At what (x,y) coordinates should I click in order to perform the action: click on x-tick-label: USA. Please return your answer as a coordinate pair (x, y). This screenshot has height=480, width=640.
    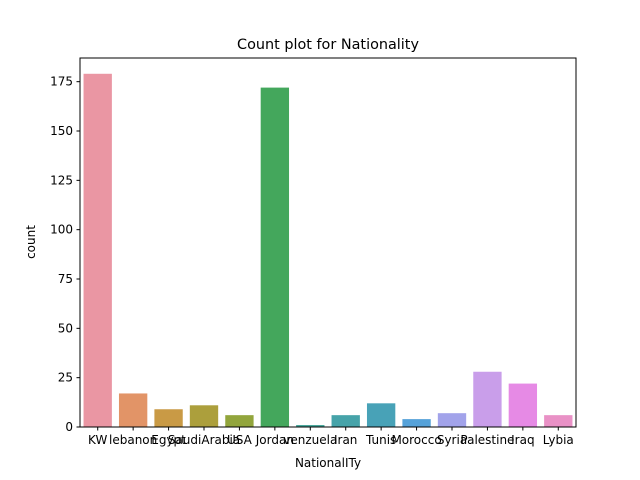
    Looking at the image, I should click on (240, 440).